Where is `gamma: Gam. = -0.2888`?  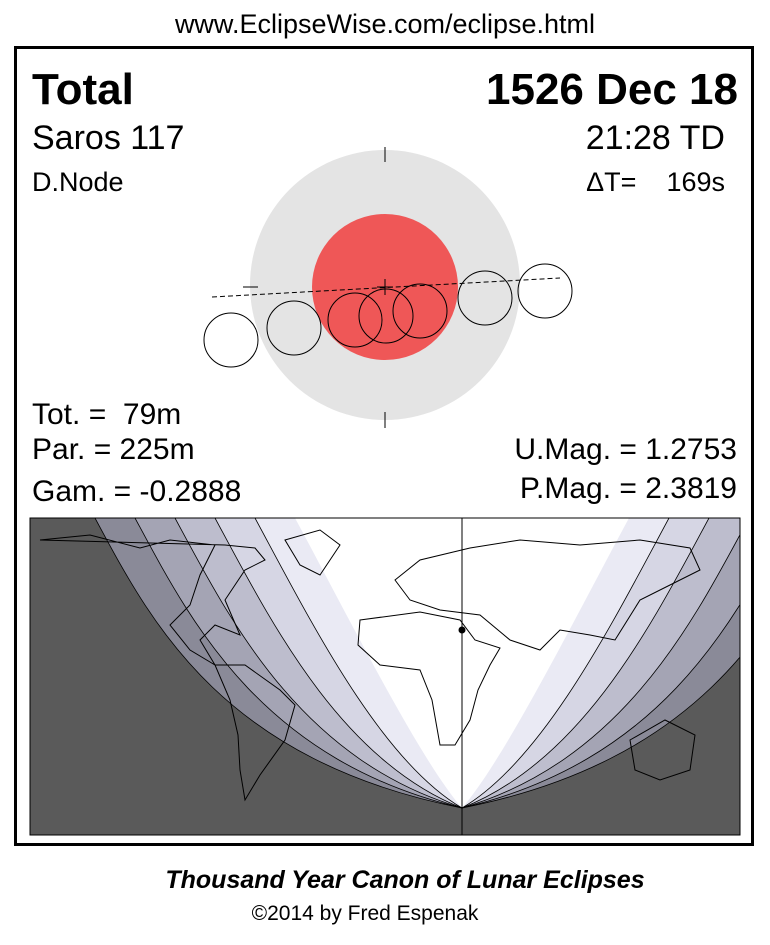
gamma: Gam. = -0.2888 is located at coordinates (136, 491).